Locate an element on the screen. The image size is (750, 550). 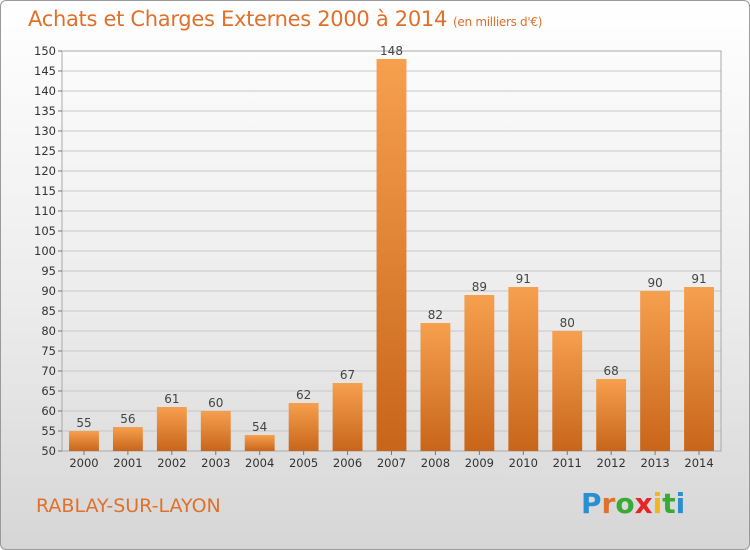
logo-letter: P is located at coordinates (591, 503).